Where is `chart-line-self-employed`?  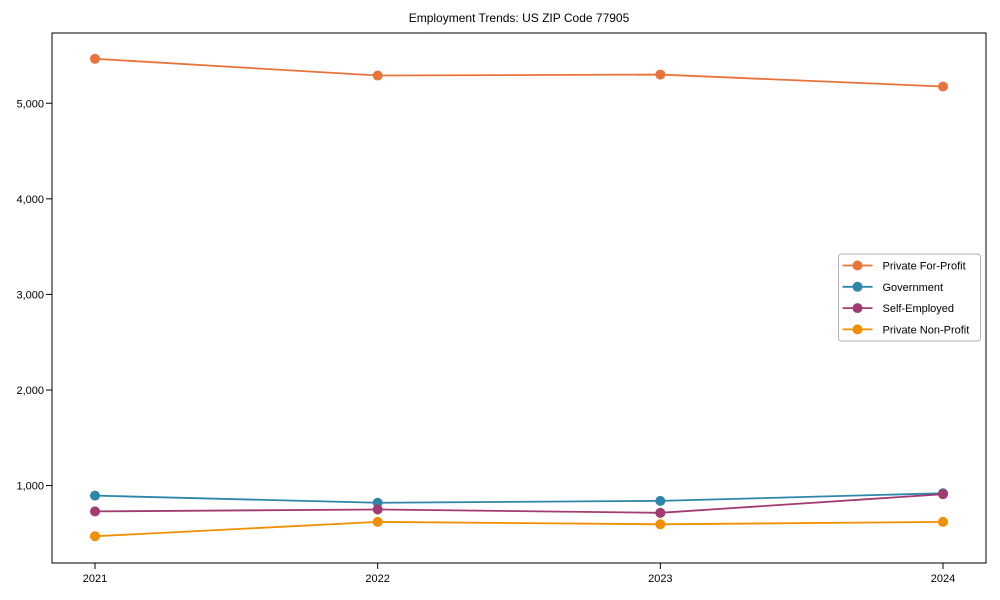 chart-line-self-employed is located at coordinates (519, 503).